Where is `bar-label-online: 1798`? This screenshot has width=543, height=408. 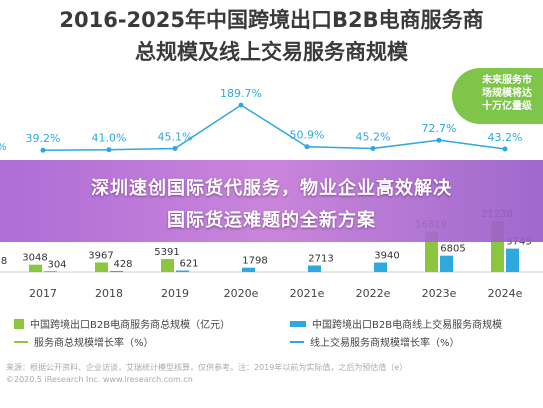 bar-label-online: 1798 is located at coordinates (254, 261).